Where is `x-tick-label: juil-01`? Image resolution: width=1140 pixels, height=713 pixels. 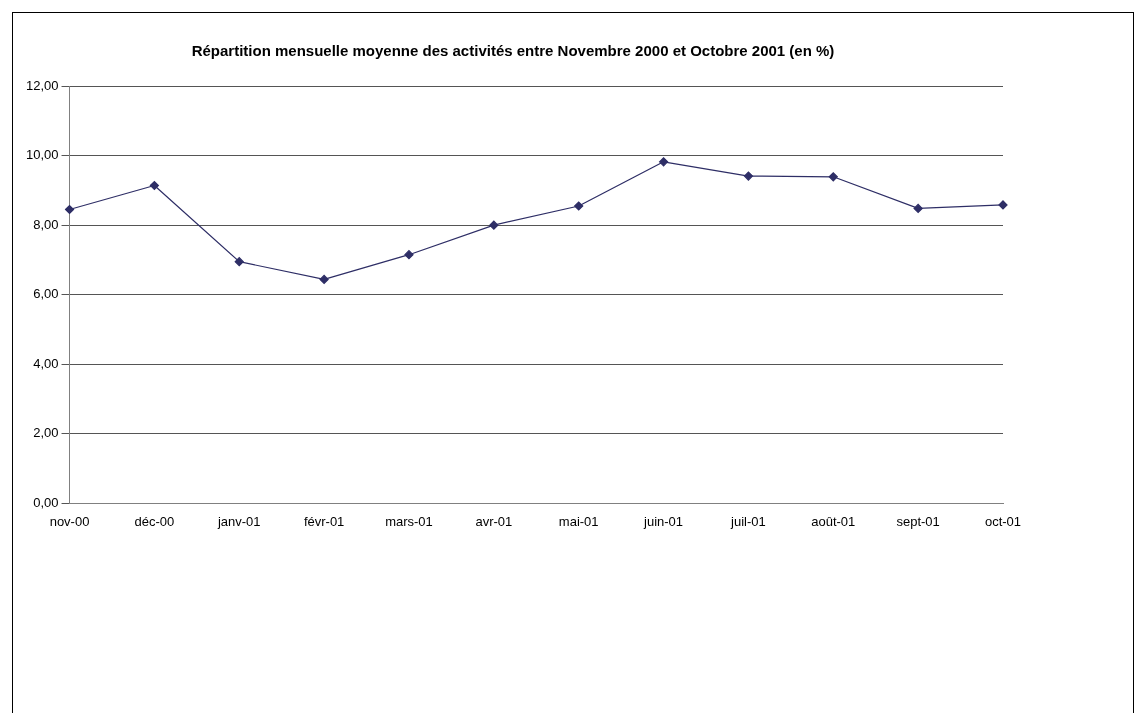 x-tick-label: juil-01 is located at coordinates (748, 521).